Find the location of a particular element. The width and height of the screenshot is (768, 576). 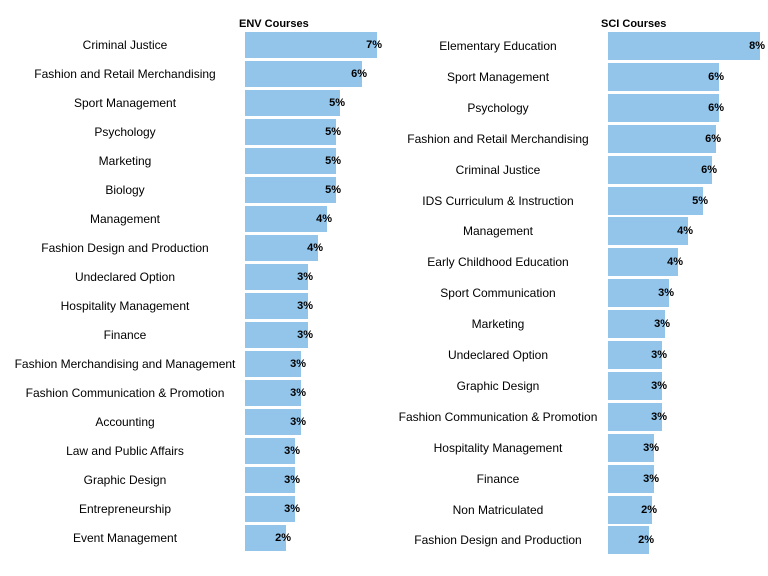

sci-category-label: IDS Curriculum & Instruction is located at coordinates (498, 200).